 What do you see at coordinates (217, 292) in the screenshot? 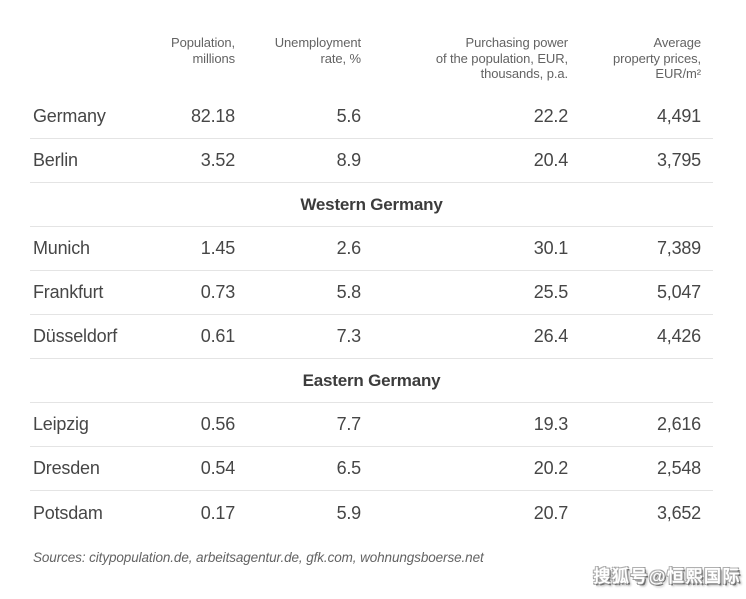
I see `cell-population: 0.73` at bounding box center [217, 292].